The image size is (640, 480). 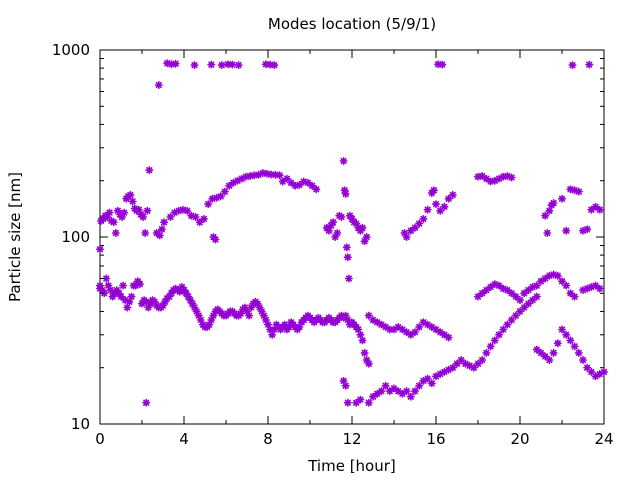 I want to click on x-axis-title: Time [hour], so click(x=351, y=466).